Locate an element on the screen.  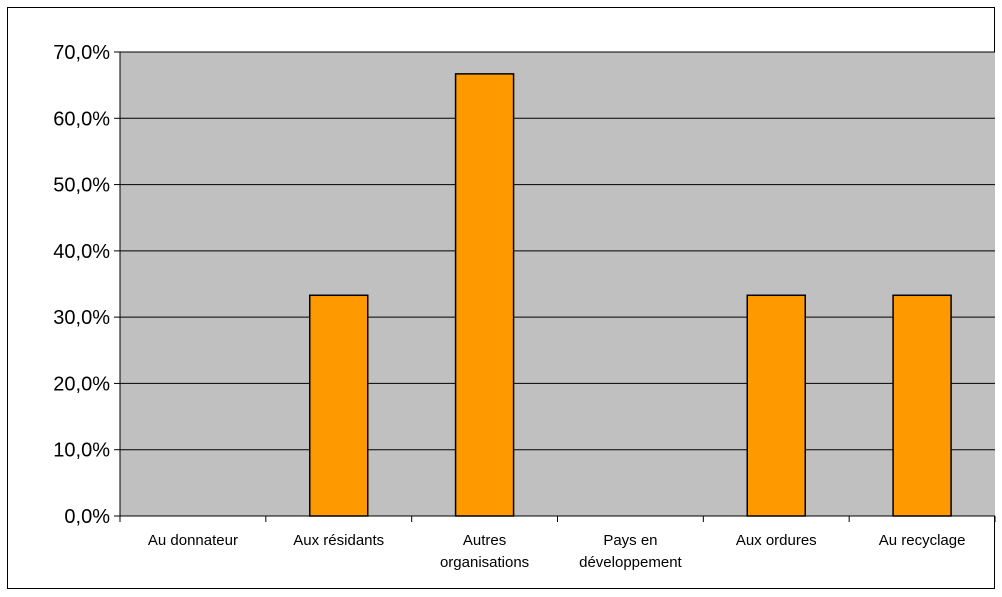
y-tick-label: 40,0% is located at coordinates (81, 252).